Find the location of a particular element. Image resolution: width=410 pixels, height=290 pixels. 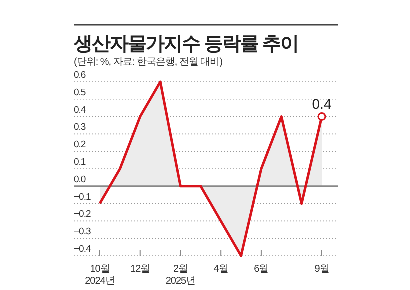

chart-subtitle: (단위: %, 자료: 한국은행, 전월 대비) is located at coordinates (148, 62).